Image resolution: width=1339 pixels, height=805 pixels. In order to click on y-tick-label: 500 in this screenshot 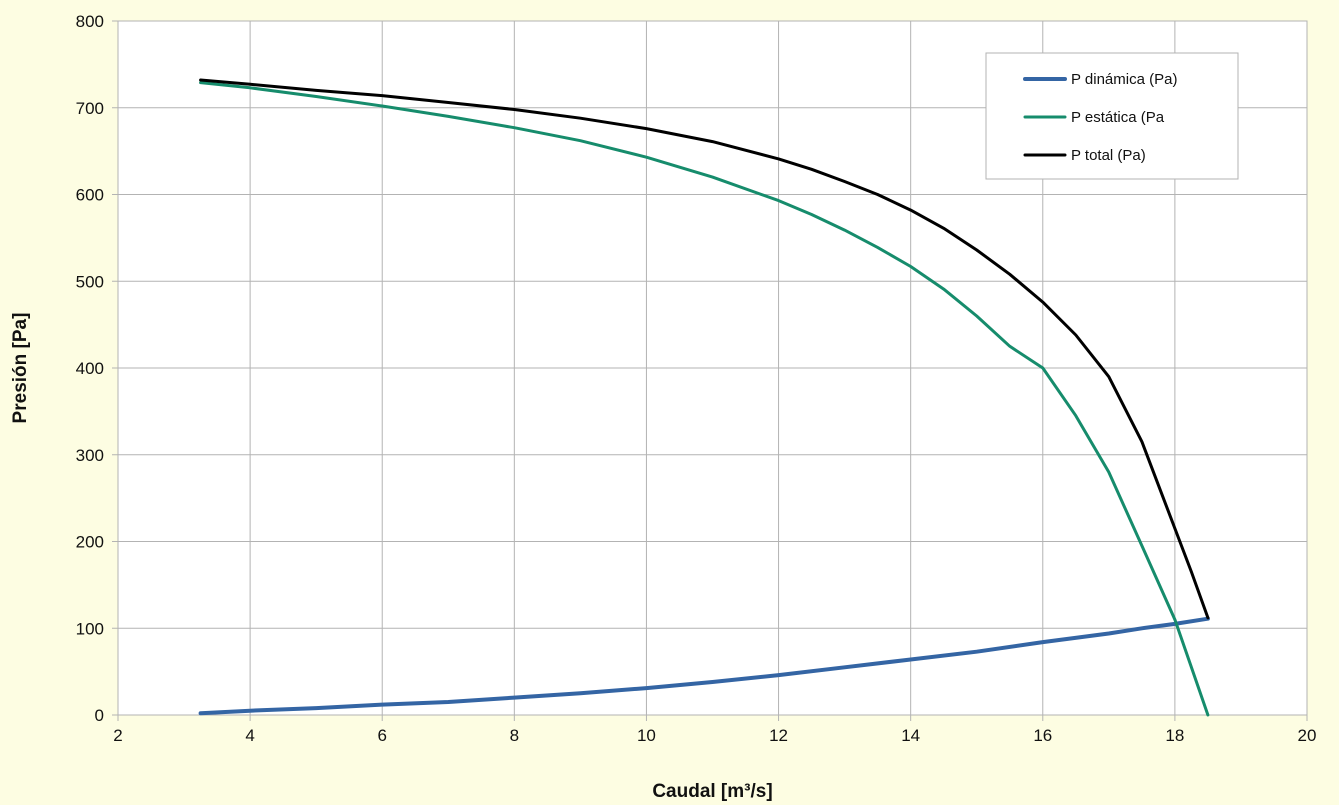, I will do `click(90, 281)`.